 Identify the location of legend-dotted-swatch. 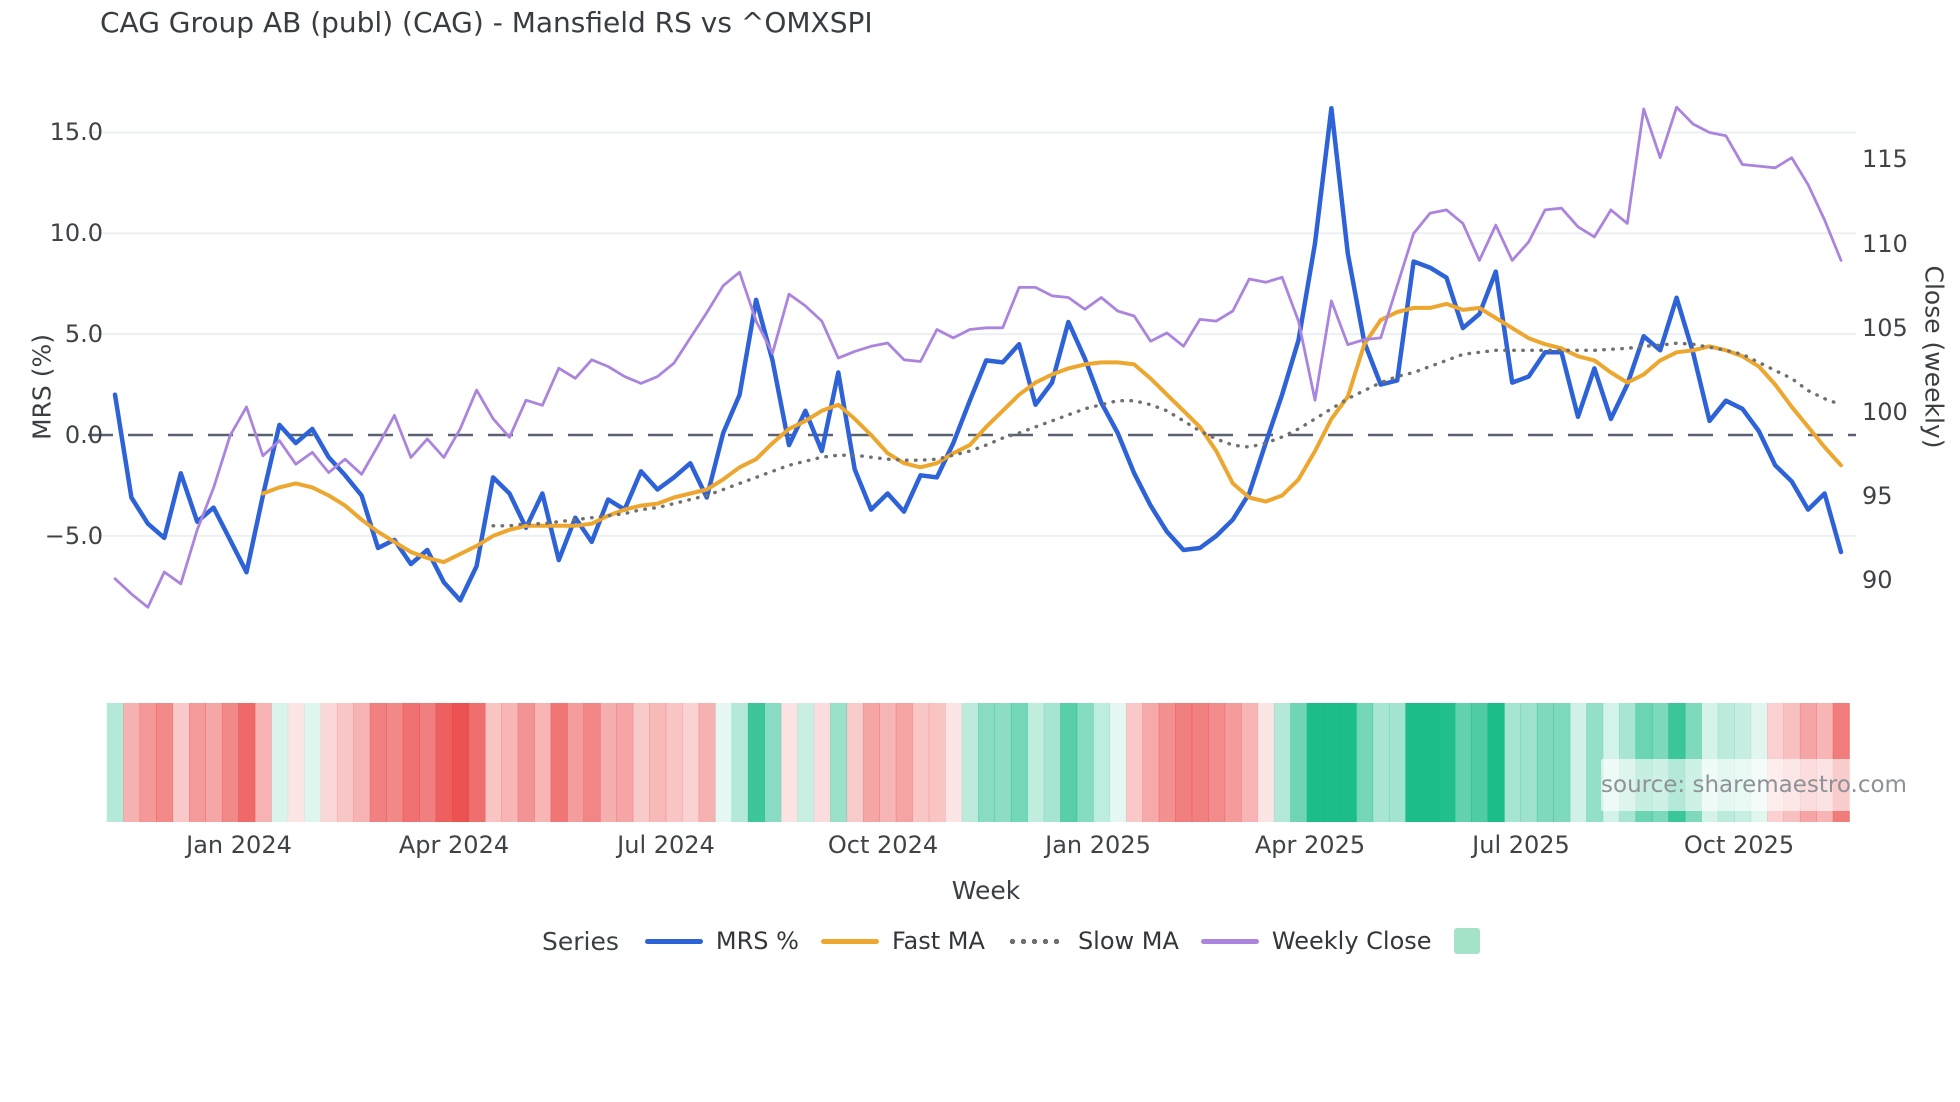
(1035, 941).